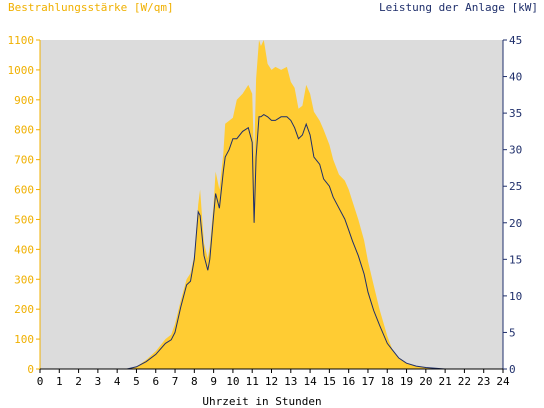 This screenshot has height=408, width=544. What do you see at coordinates (310, 381) in the screenshot?
I see `x-tick-label: 14` at bounding box center [310, 381].